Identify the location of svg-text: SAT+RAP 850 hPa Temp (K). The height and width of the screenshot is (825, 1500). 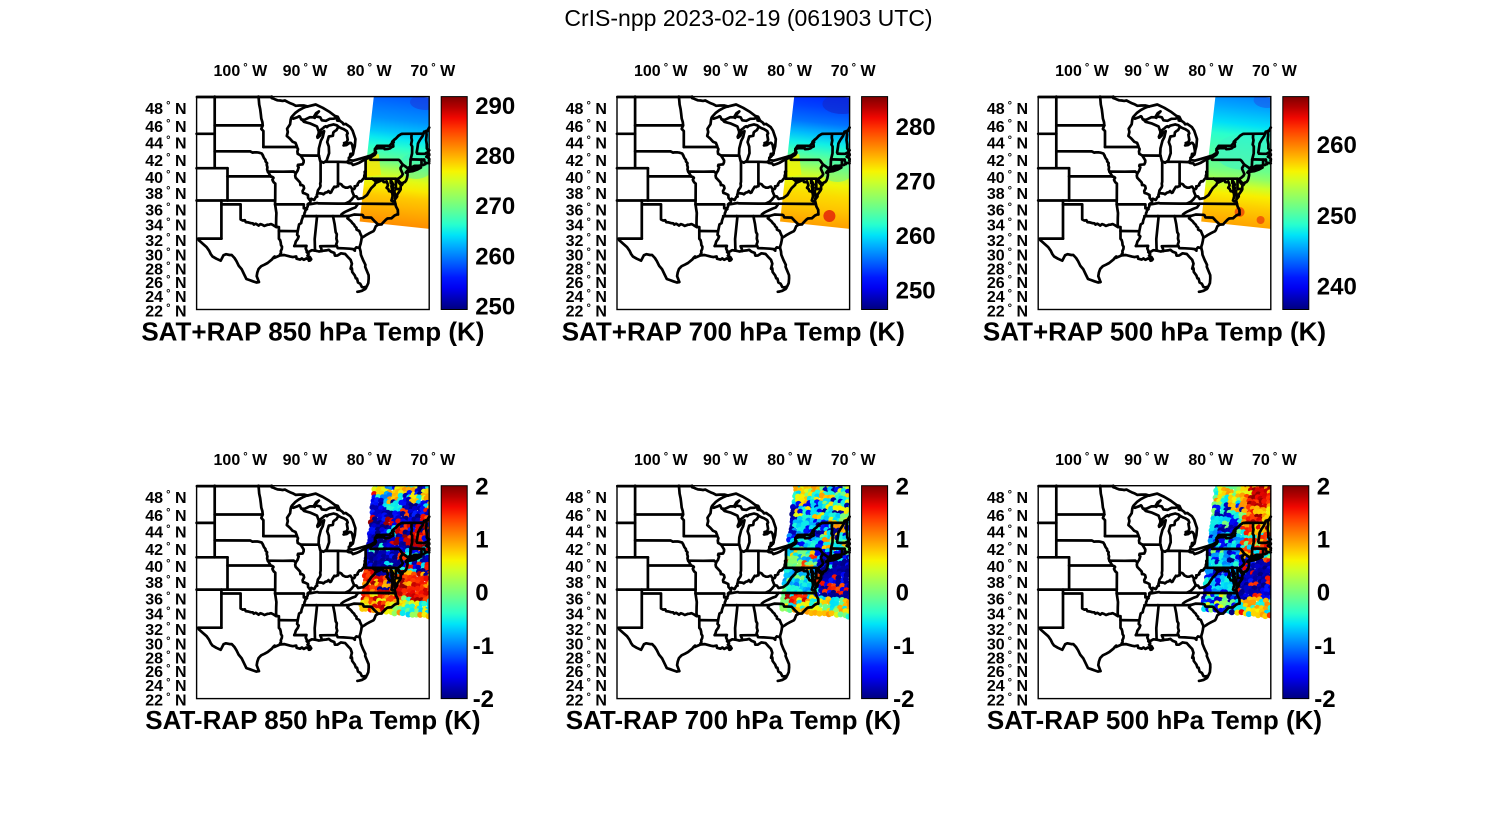
(312, 332).